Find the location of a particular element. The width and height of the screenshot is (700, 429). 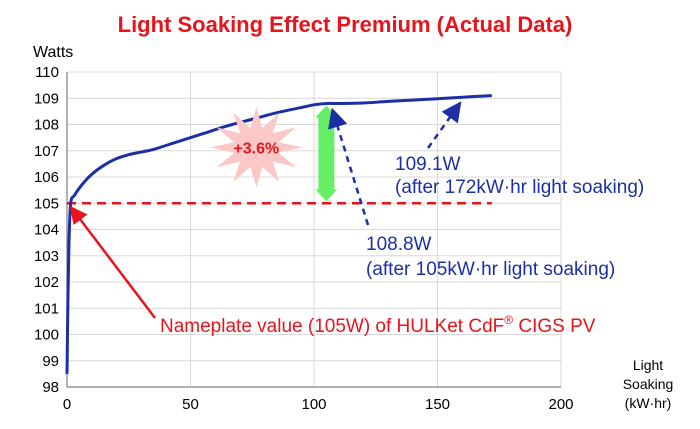

premium-percent-label: +3.6% is located at coordinates (256, 148).